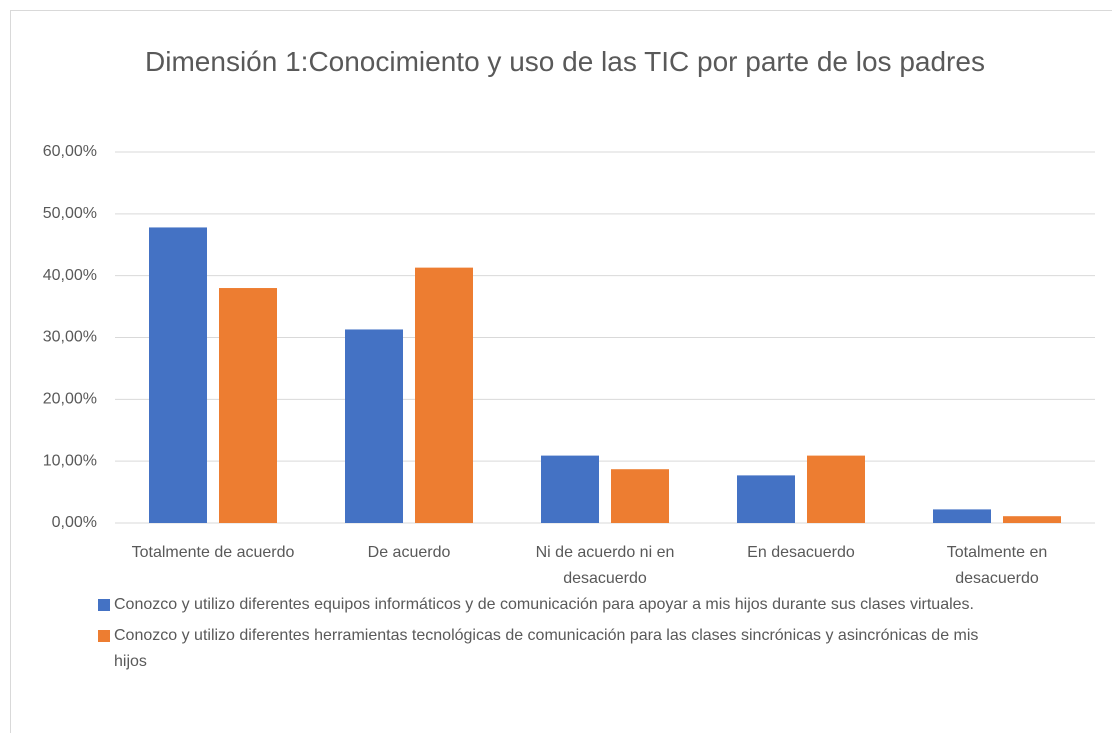  I want to click on x-tick-label: De acuerdo, so click(409, 552).